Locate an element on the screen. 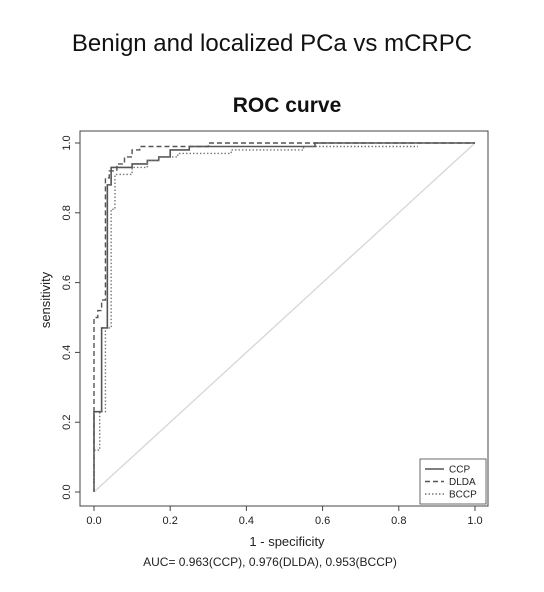 This screenshot has height=592, width=544. y-axis-label: sensitivity is located at coordinates (45, 299).